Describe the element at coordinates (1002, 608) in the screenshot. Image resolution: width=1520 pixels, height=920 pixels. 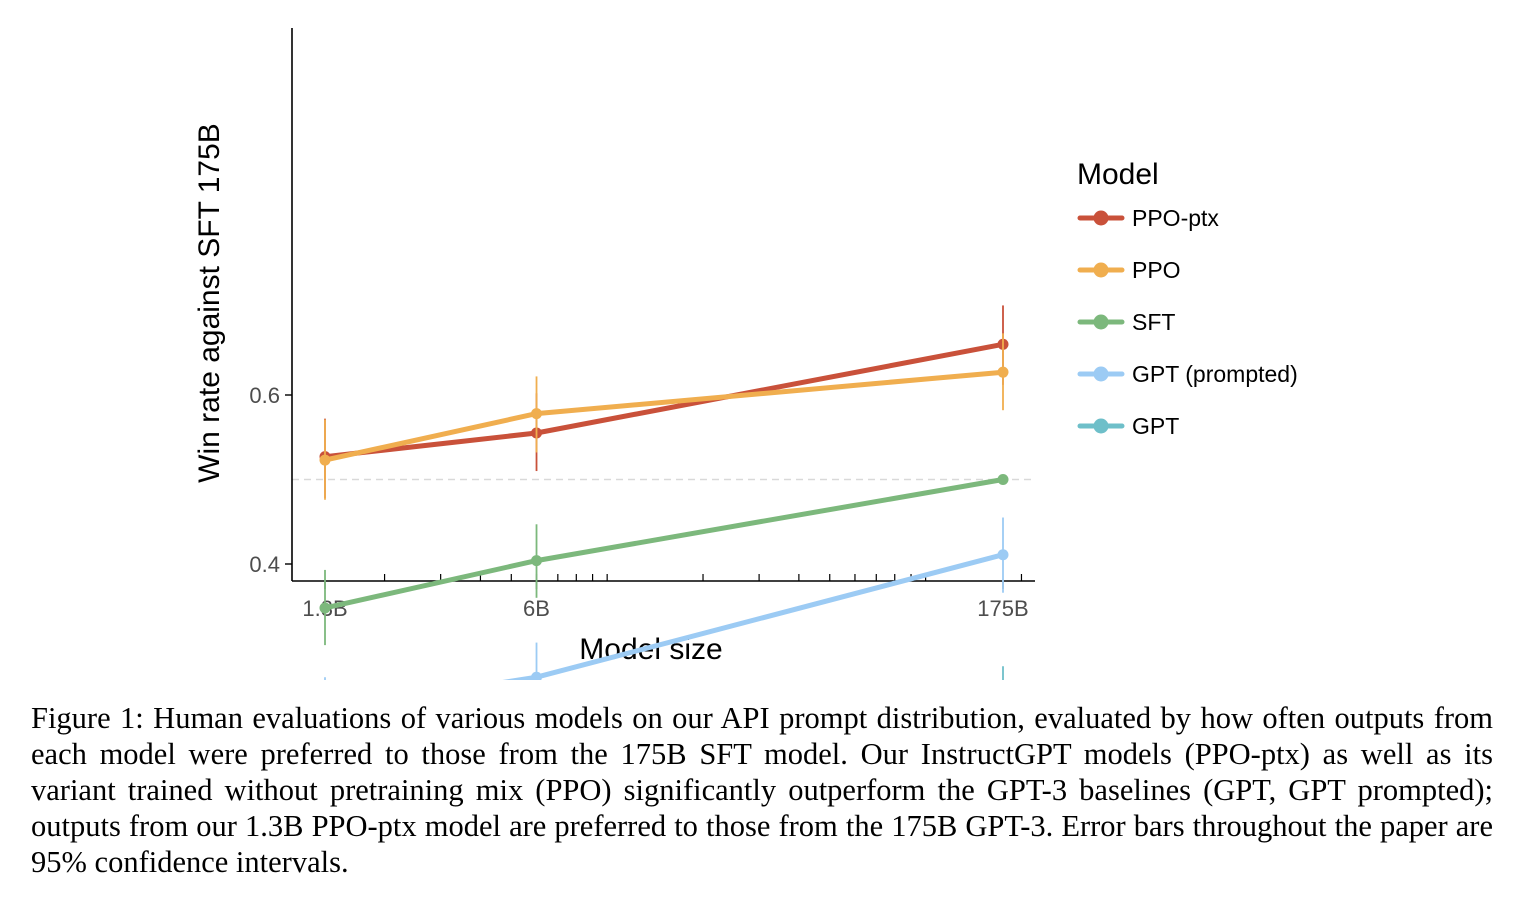
I see `x-tick-label: 175B` at that location.